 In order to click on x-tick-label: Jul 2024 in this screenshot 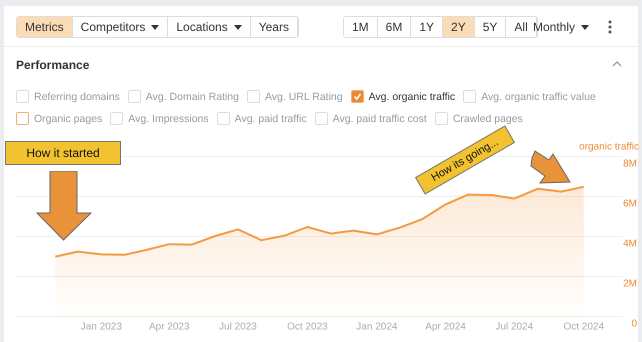, I will do `click(514, 327)`.